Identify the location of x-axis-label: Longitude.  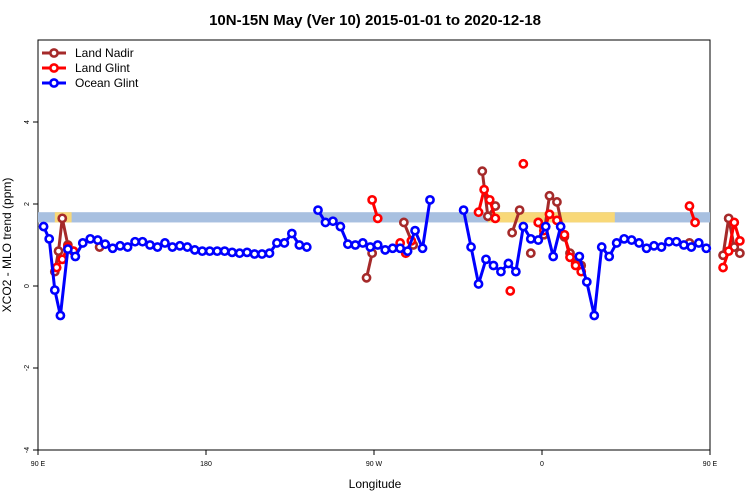
(375, 484).